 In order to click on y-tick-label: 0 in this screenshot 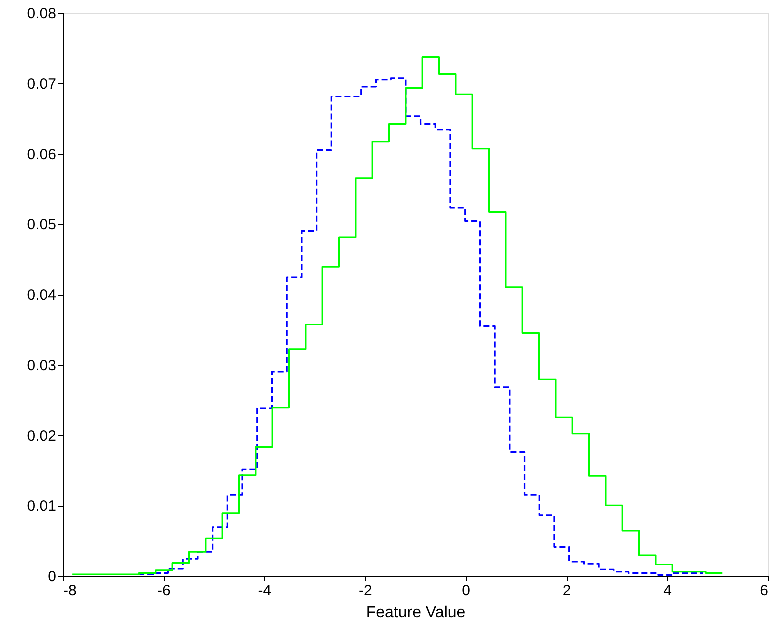, I will do `click(52, 577)`.